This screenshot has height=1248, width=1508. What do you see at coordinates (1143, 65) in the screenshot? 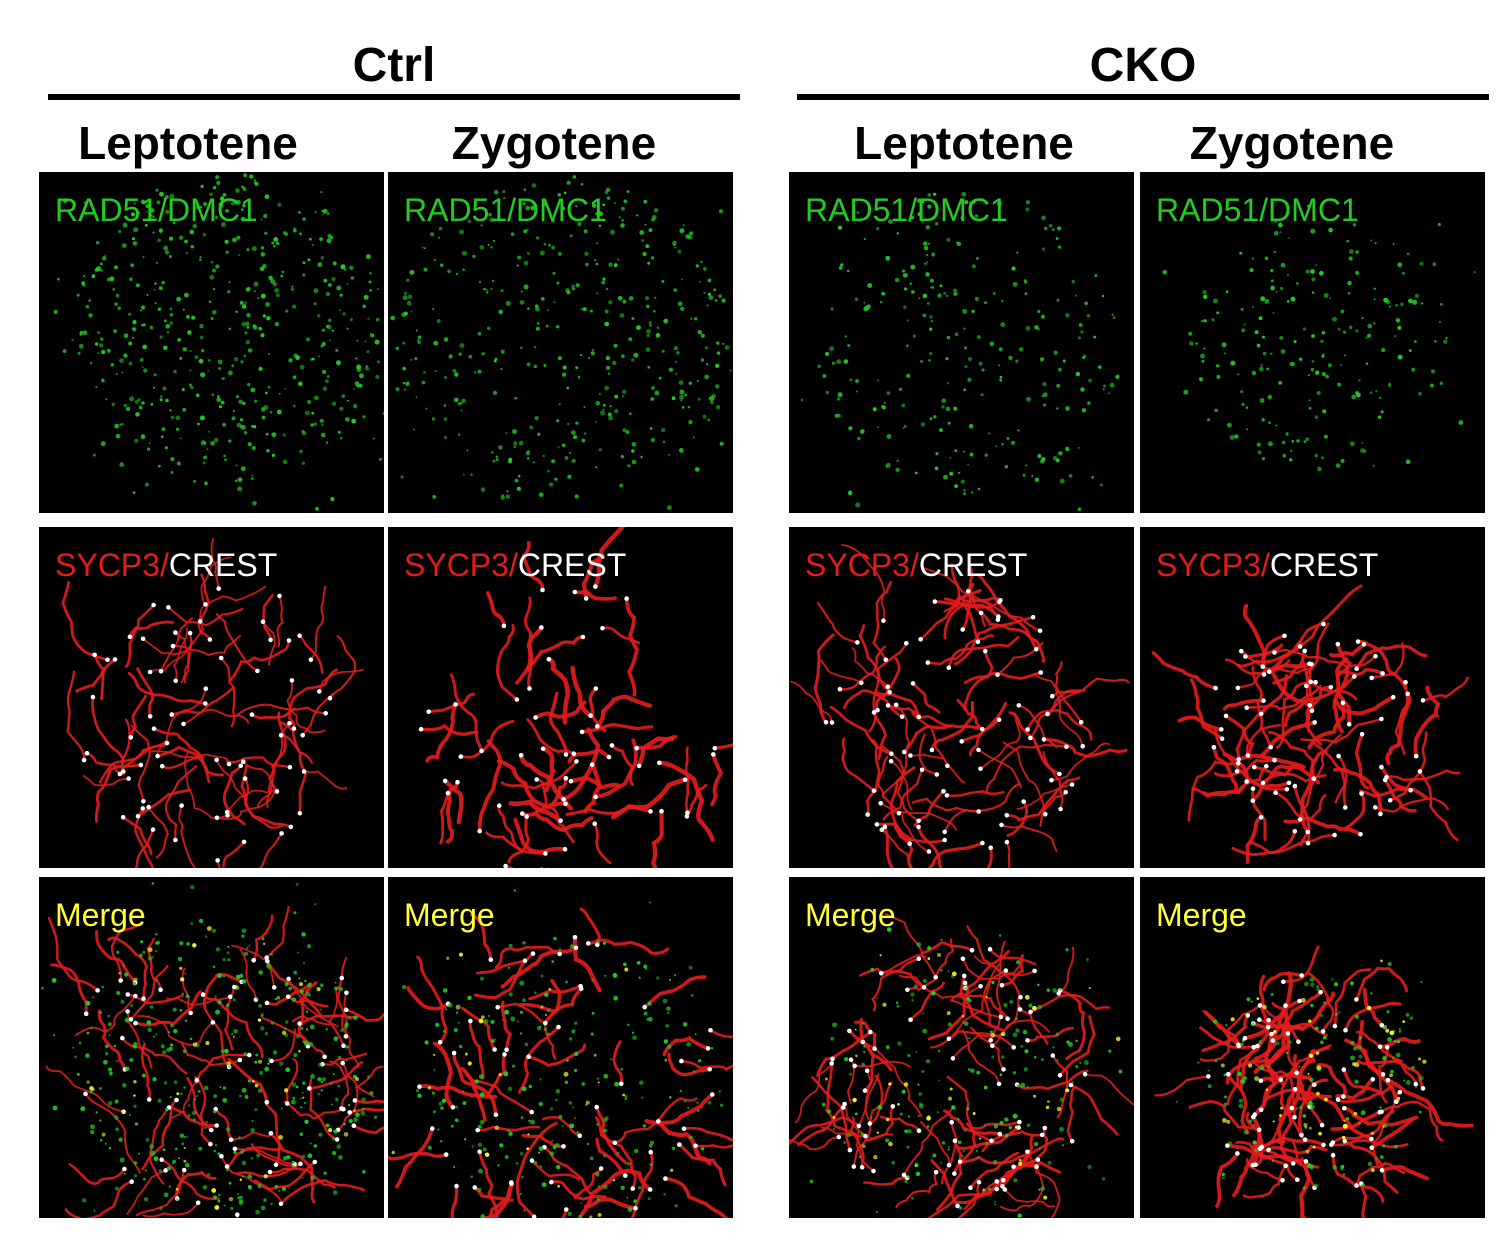
I see `group-title-cko: CKO` at bounding box center [1143, 65].